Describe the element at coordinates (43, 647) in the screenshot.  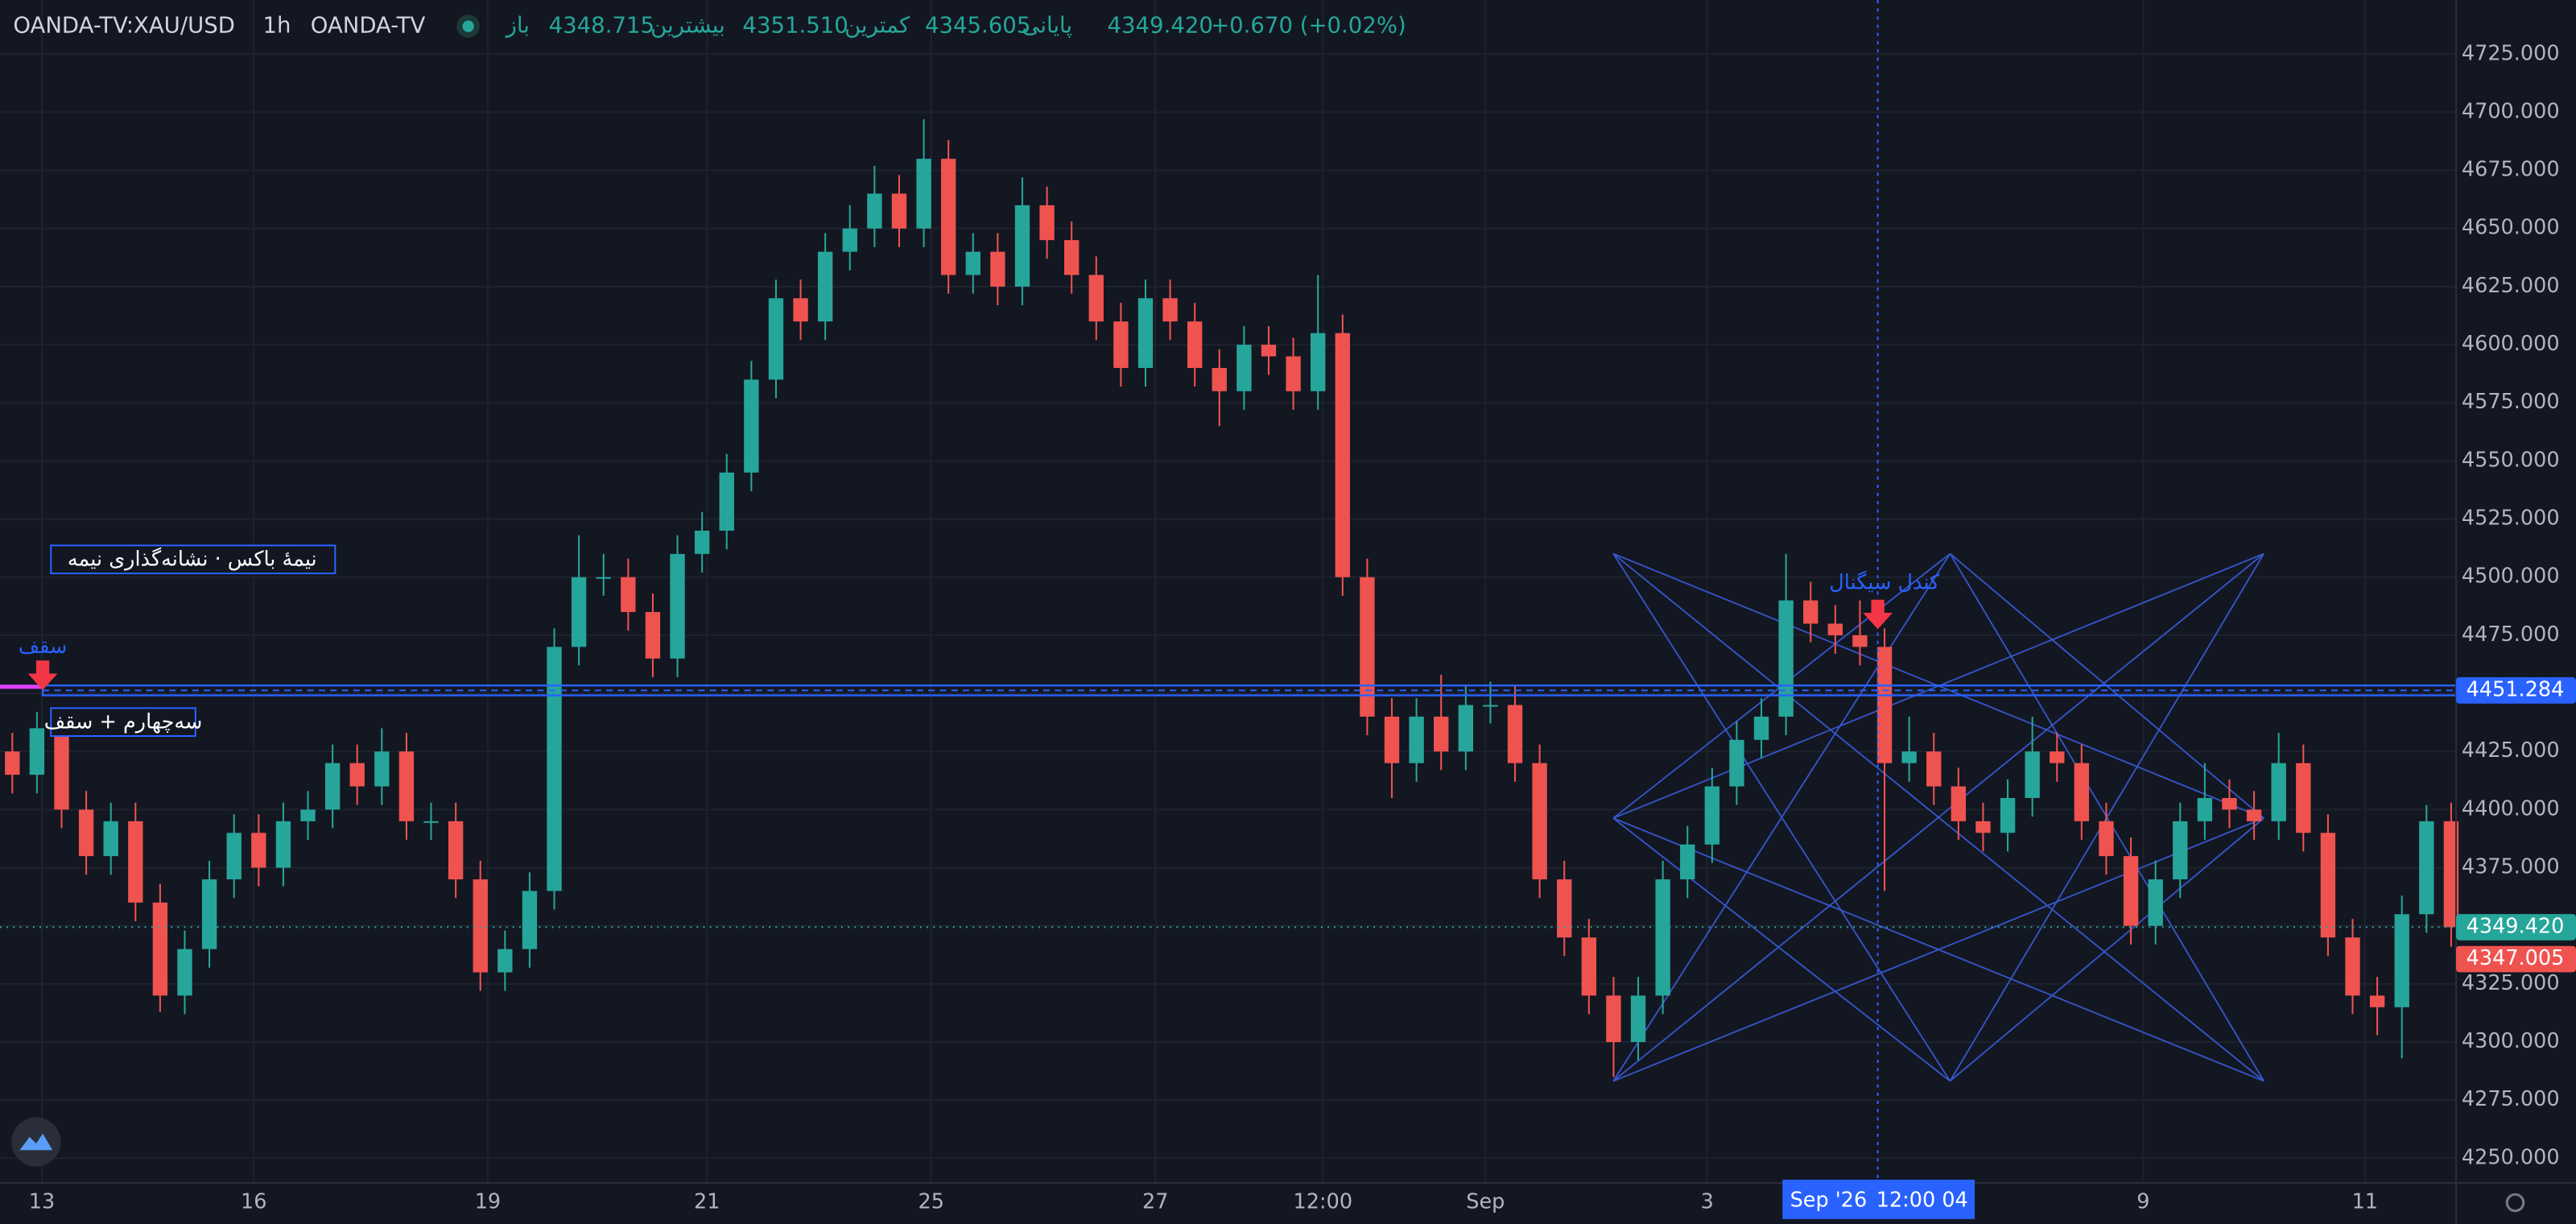
I see `annotation: سقف` at that location.